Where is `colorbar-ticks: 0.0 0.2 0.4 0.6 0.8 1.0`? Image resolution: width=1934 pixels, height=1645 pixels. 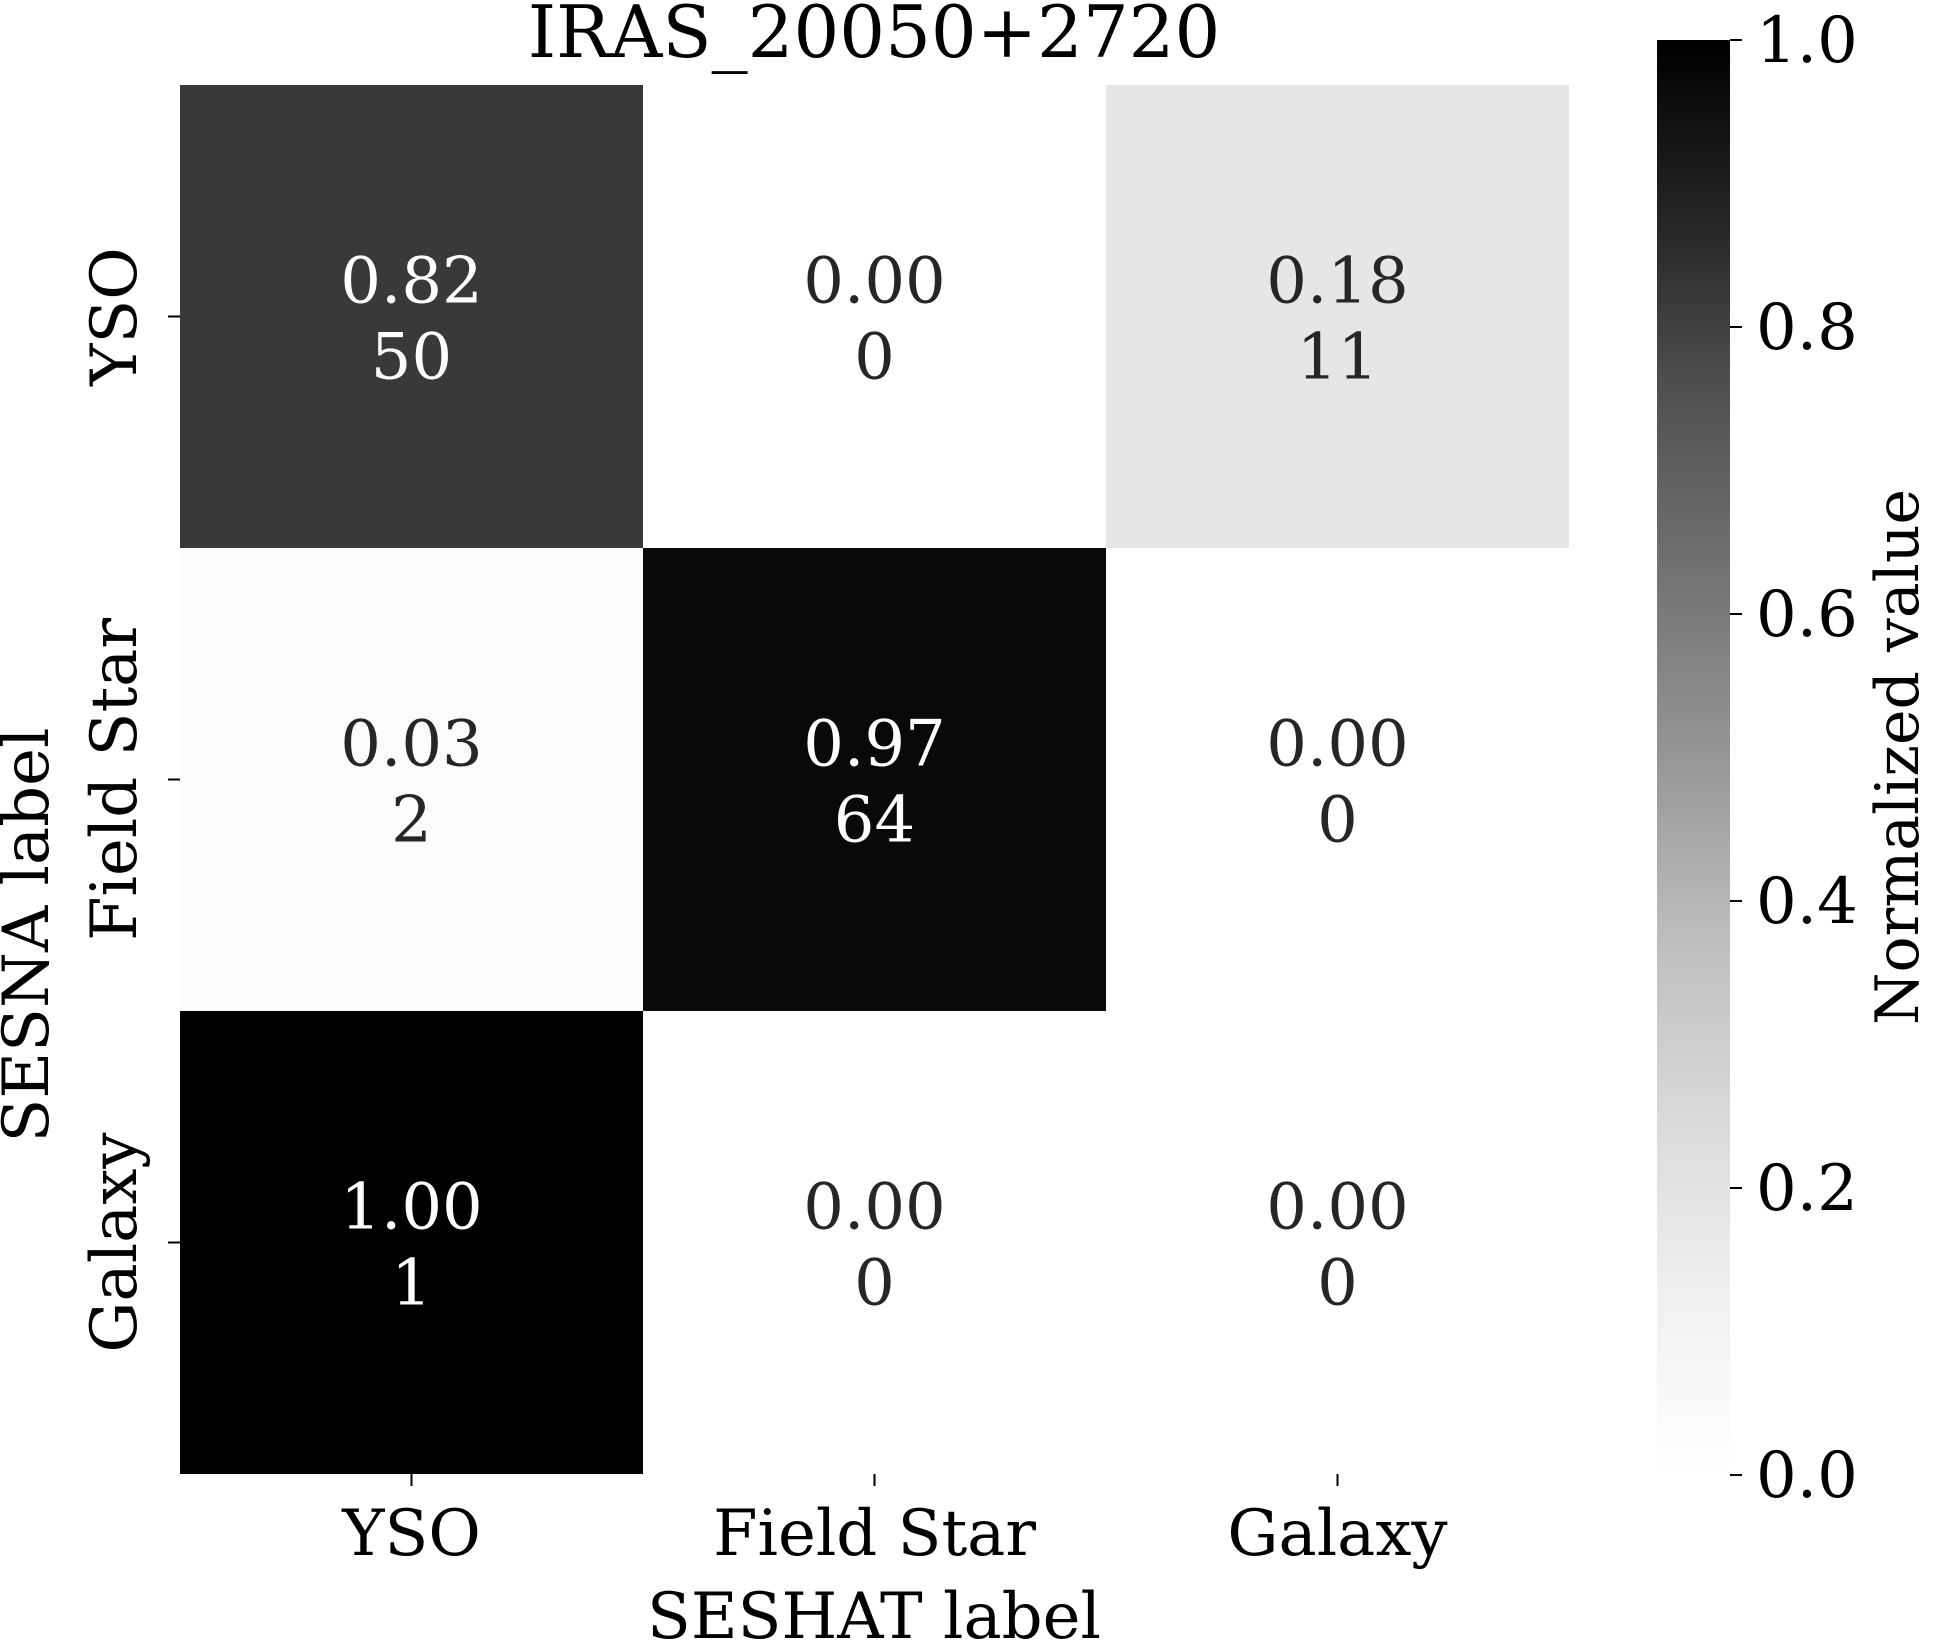 colorbar-ticks: 0.0 0.2 0.4 0.6 0.8 1.0 is located at coordinates (1794, 758).